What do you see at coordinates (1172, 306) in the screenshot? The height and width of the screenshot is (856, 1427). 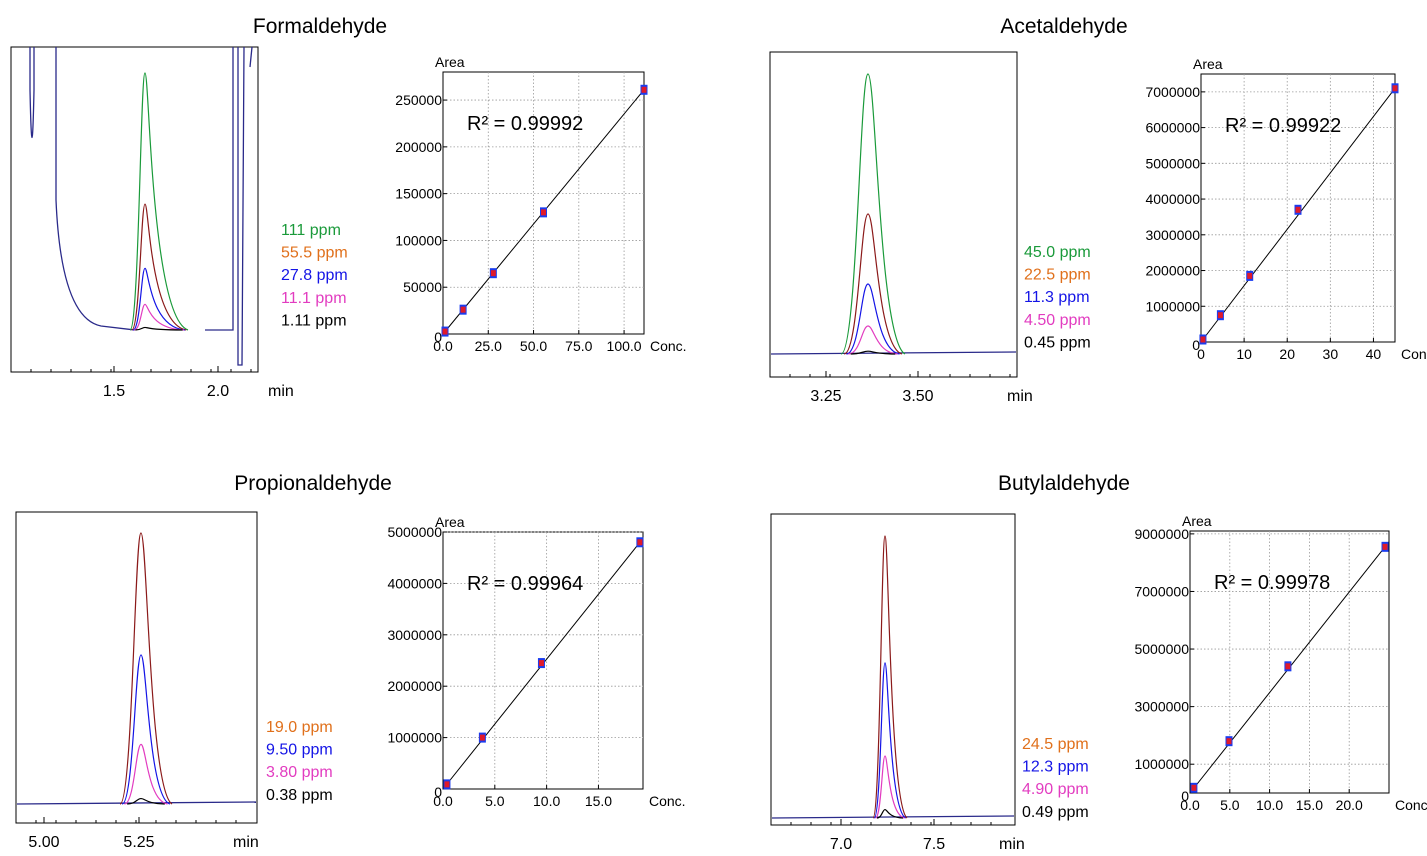 I see `calibration-y-tick-label: 1000000` at bounding box center [1172, 306].